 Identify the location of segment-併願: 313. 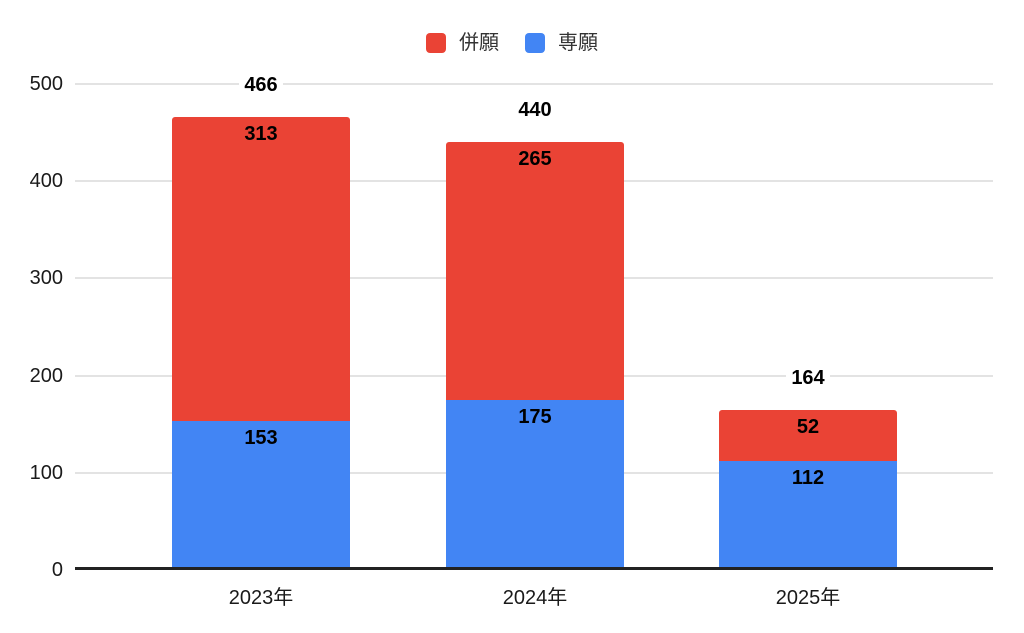
(261, 269).